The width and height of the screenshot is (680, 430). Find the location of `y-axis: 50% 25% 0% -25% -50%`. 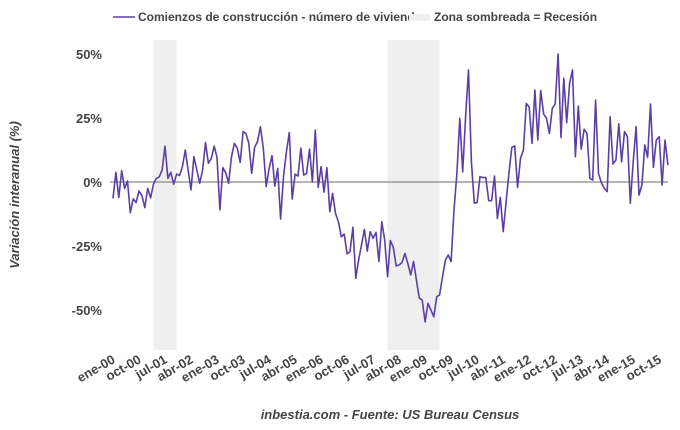

y-axis: 50% 25% 0% -25% -50% is located at coordinates (87, 182).